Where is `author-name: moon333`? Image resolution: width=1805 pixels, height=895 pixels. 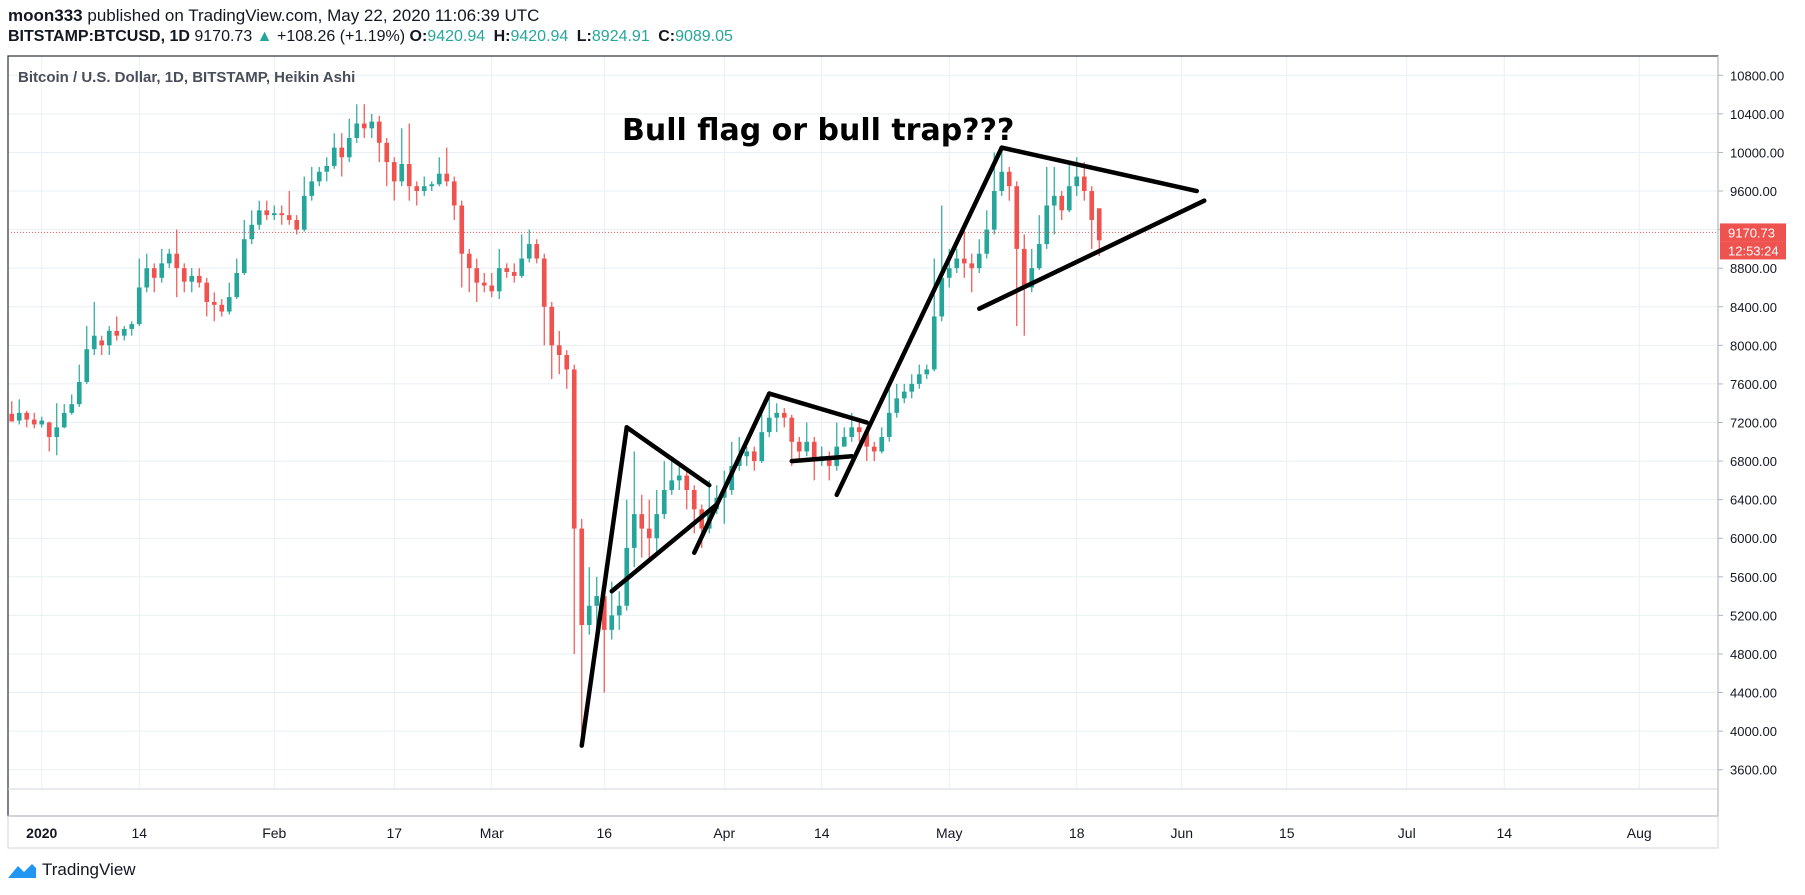
author-name: moon333 is located at coordinates (45, 15).